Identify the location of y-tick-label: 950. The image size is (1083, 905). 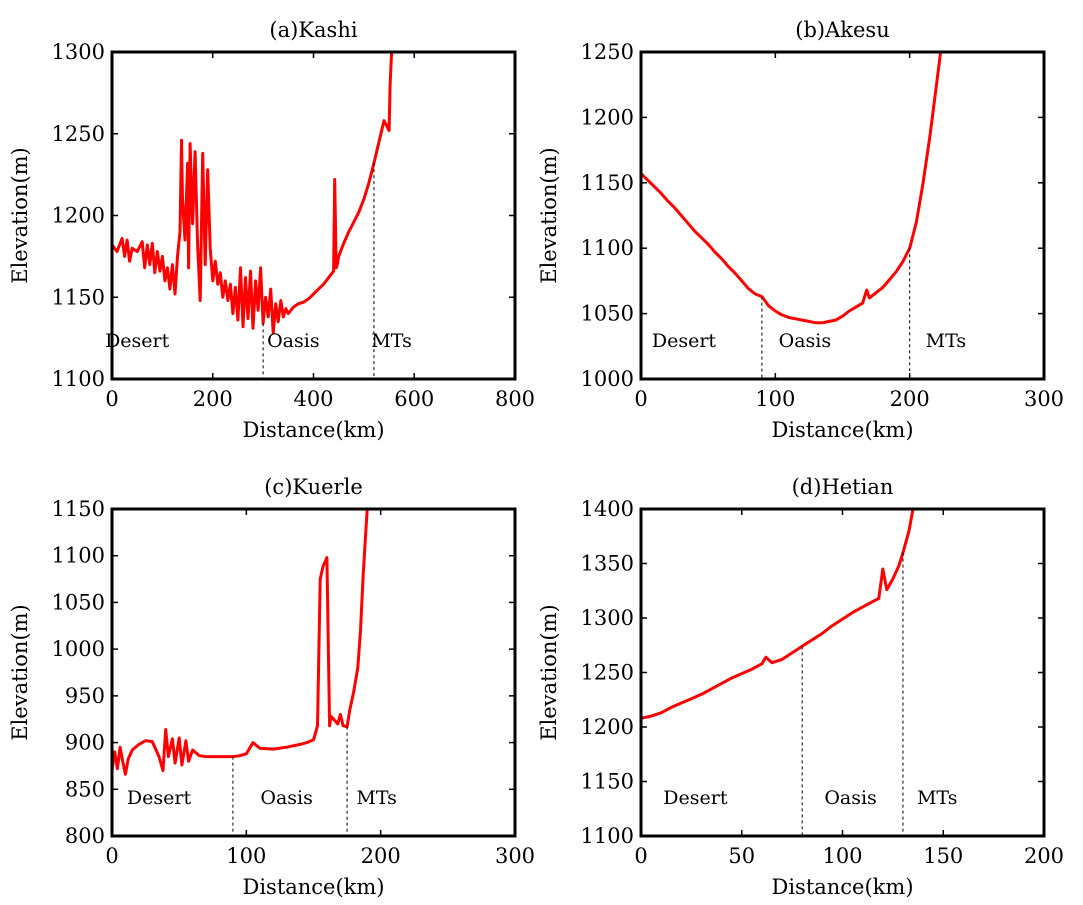
(85, 696).